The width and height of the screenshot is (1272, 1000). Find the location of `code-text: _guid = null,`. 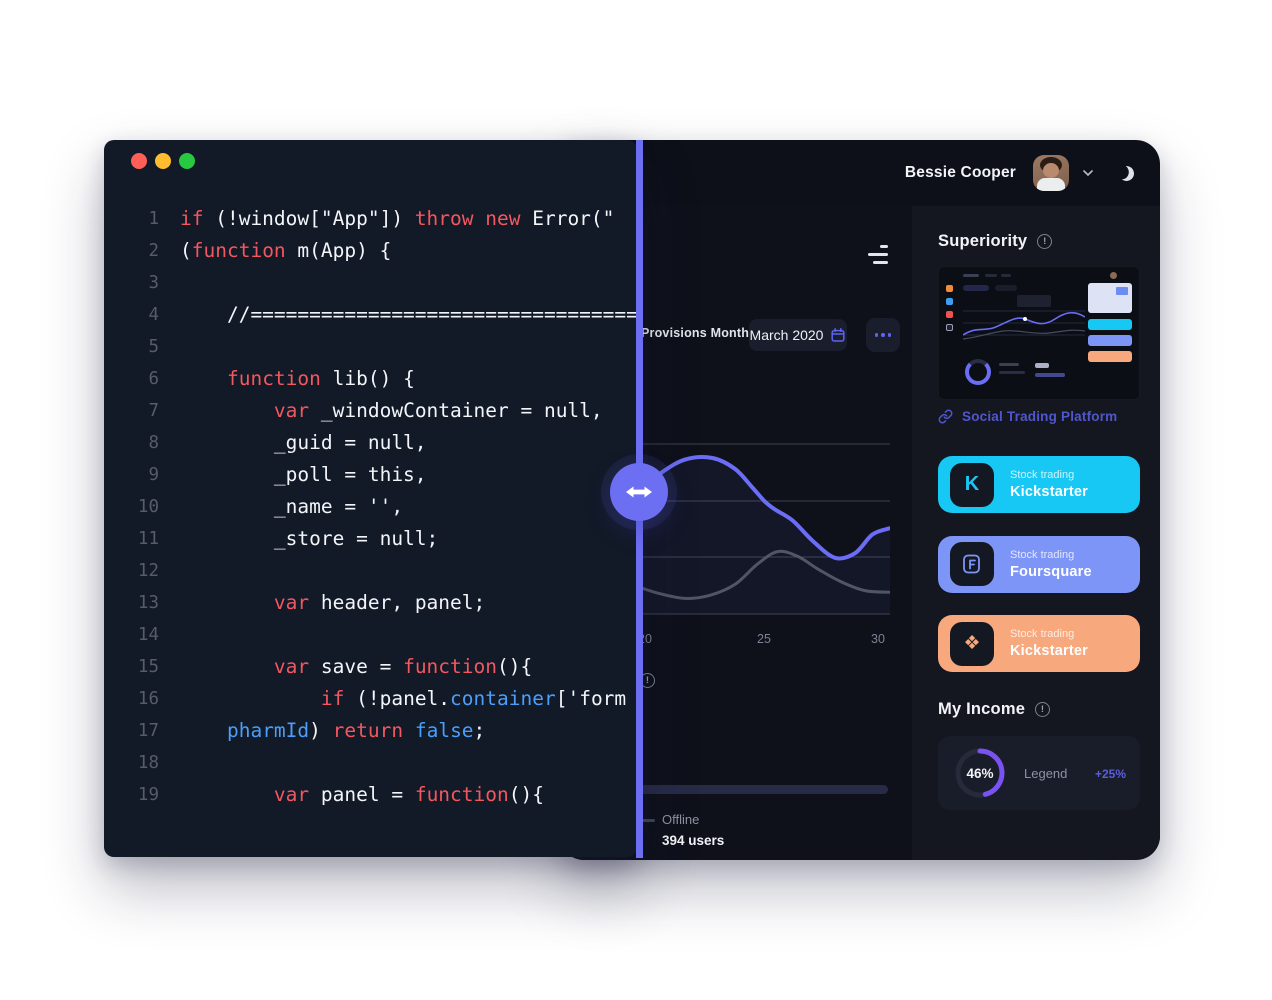

code-text: _guid = null, is located at coordinates (303, 442).